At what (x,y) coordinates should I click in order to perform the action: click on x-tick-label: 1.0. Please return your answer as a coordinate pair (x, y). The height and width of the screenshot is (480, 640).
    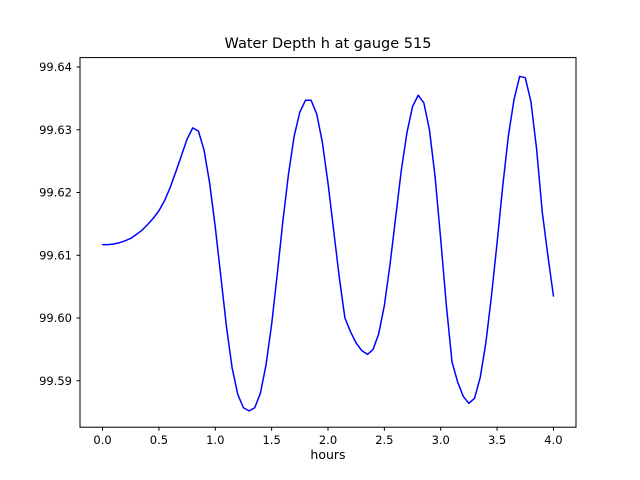
    Looking at the image, I should click on (215, 440).